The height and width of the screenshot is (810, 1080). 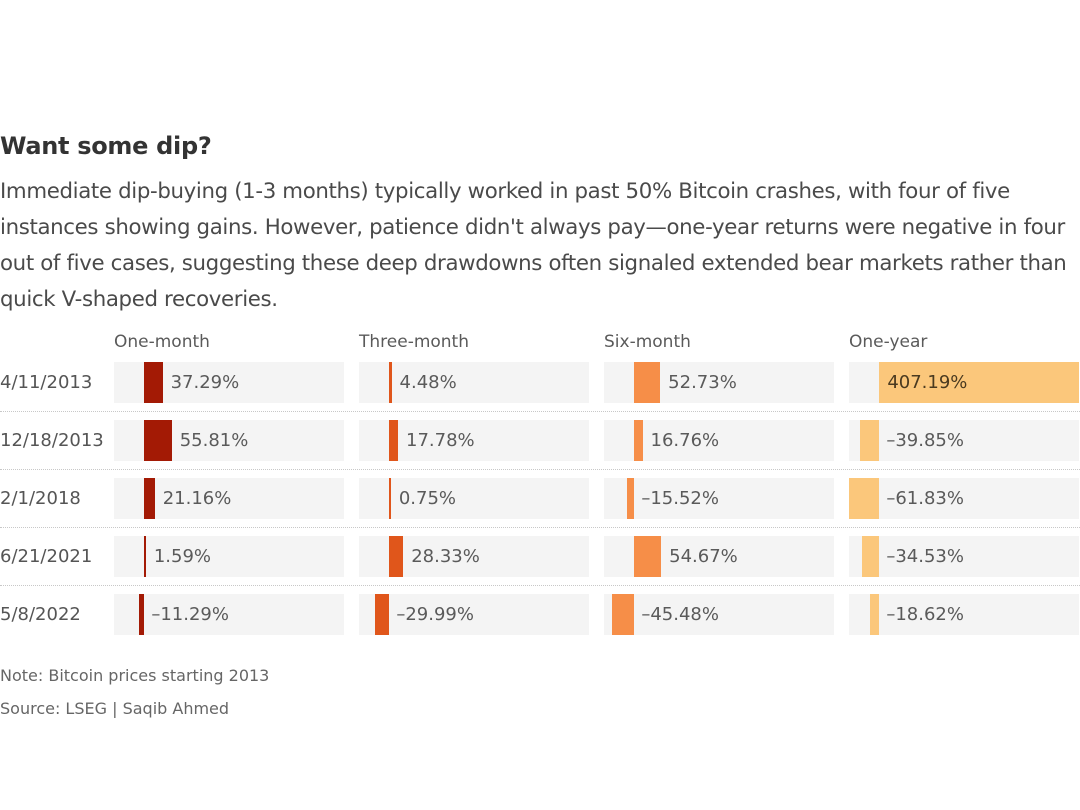 What do you see at coordinates (40, 614) in the screenshot?
I see `row-label: 5/8/2022` at bounding box center [40, 614].